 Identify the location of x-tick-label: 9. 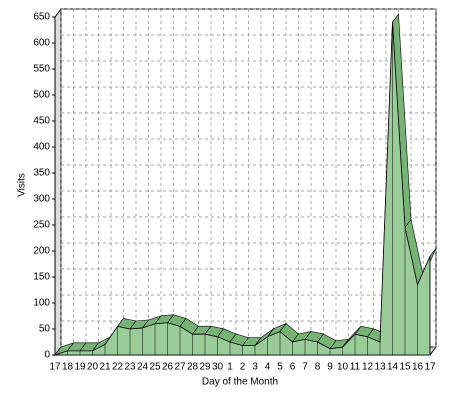
(330, 367).